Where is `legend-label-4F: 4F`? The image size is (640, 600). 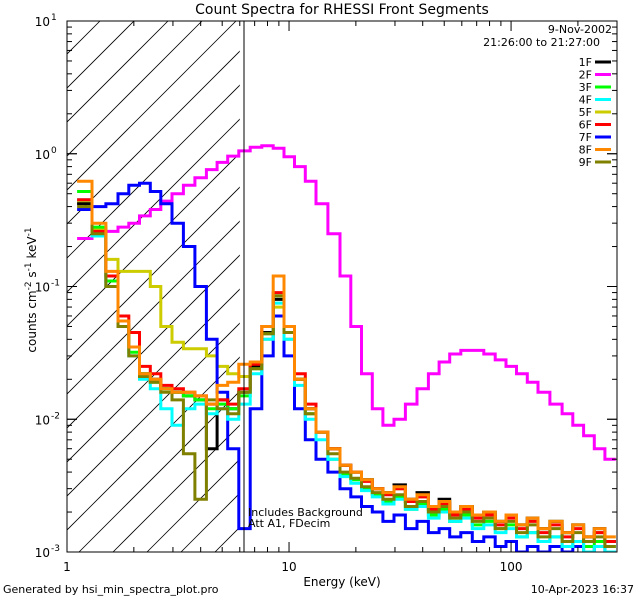
legend-label-4F: 4F is located at coordinates (585, 100).